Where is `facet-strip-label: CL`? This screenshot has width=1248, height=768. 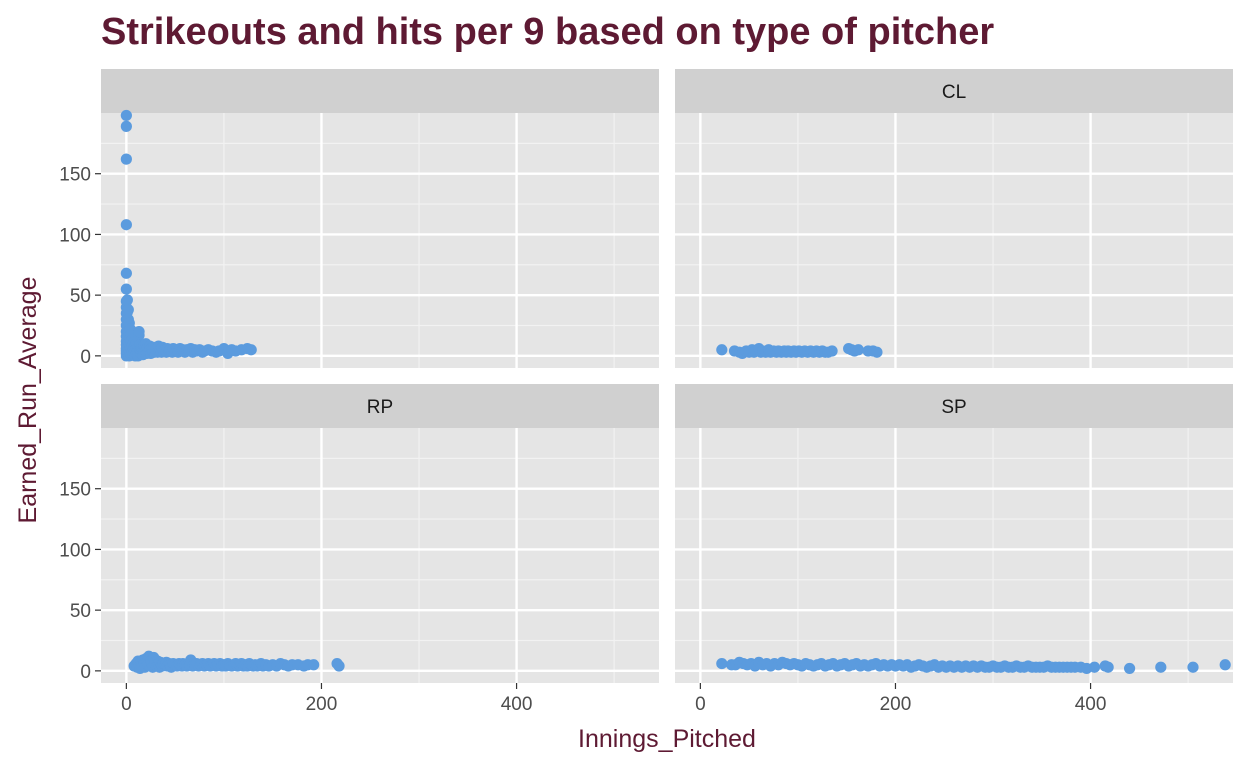 facet-strip-label: CL is located at coordinates (954, 92).